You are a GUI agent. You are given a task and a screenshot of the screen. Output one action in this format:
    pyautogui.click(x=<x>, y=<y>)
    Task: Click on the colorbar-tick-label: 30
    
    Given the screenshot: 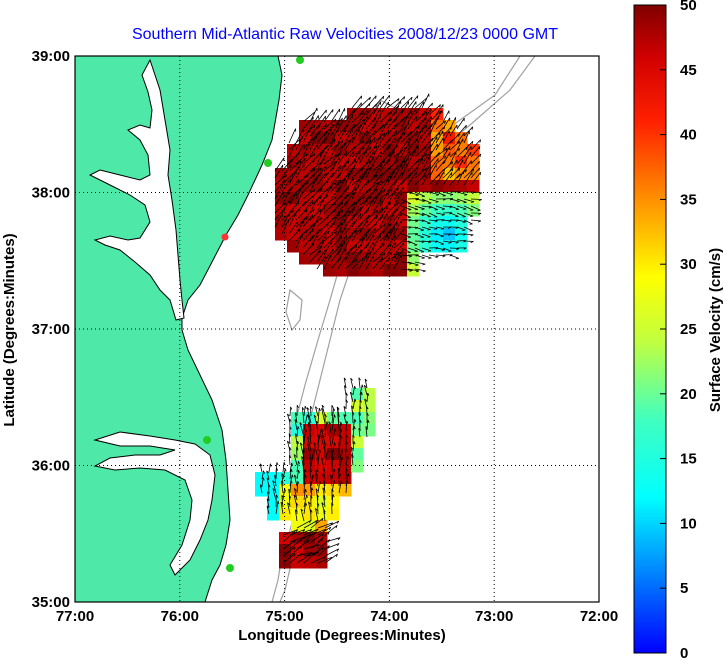 What is the action you would take?
    pyautogui.click(x=688, y=264)
    